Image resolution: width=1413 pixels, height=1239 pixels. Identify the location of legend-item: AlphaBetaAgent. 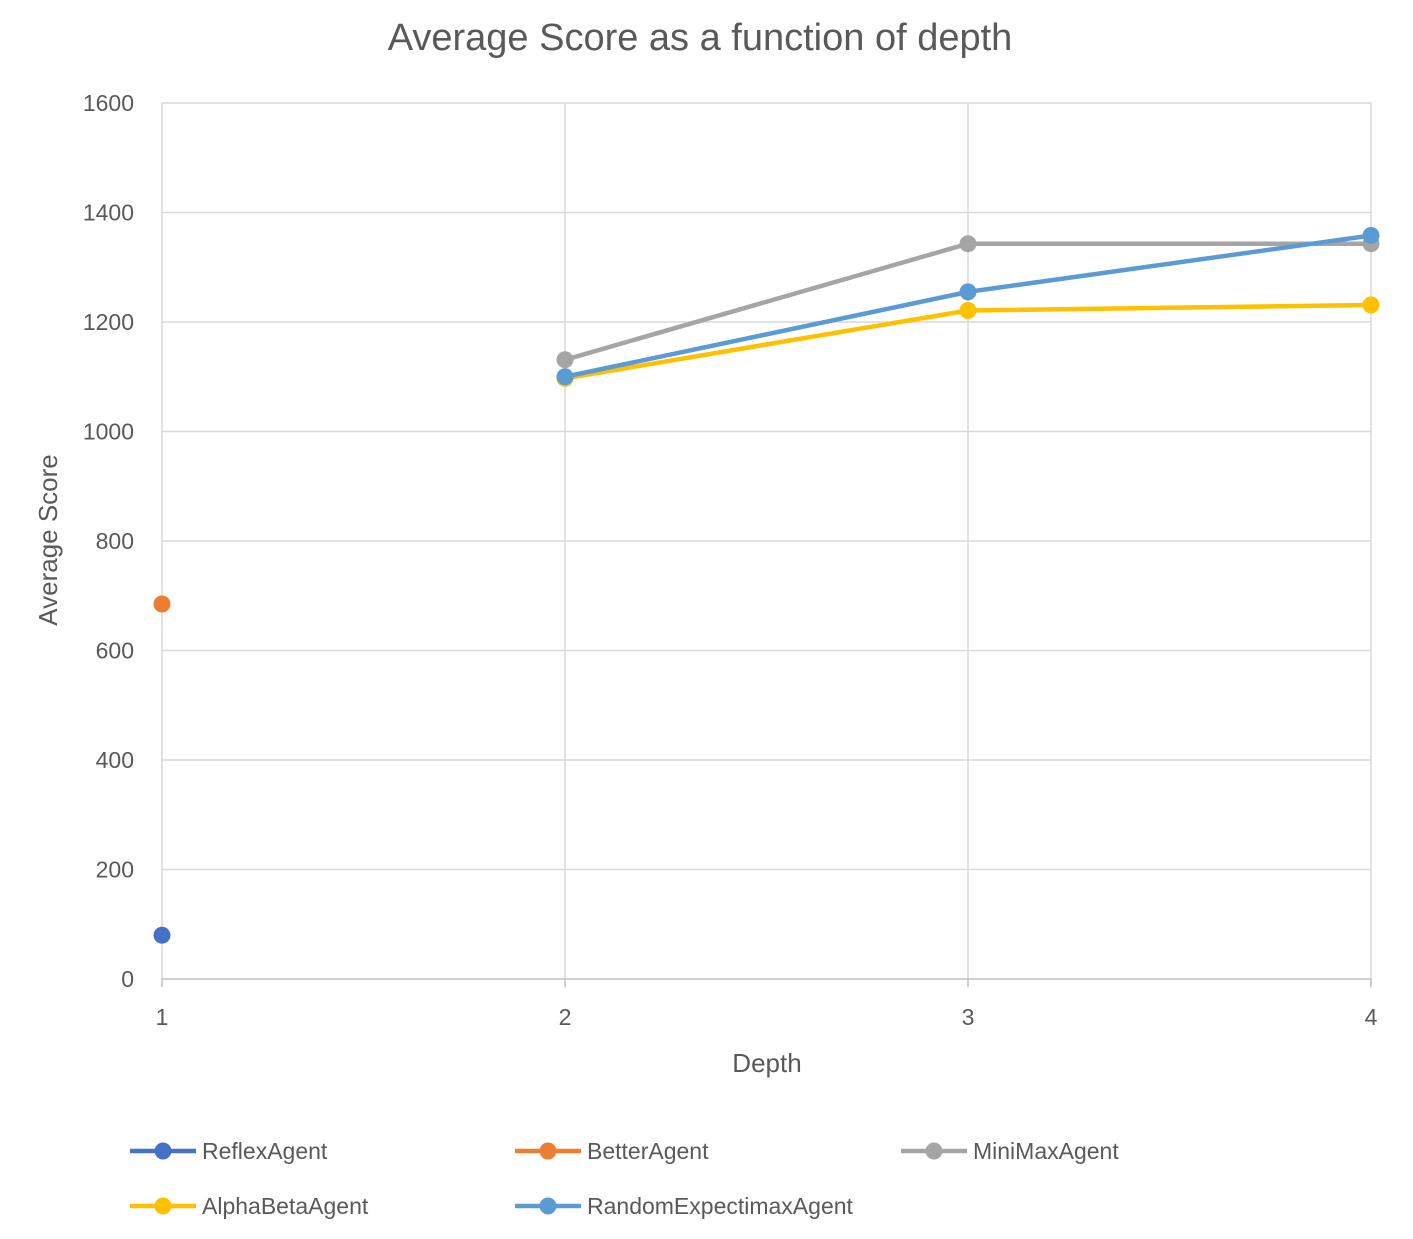
(249, 1206).